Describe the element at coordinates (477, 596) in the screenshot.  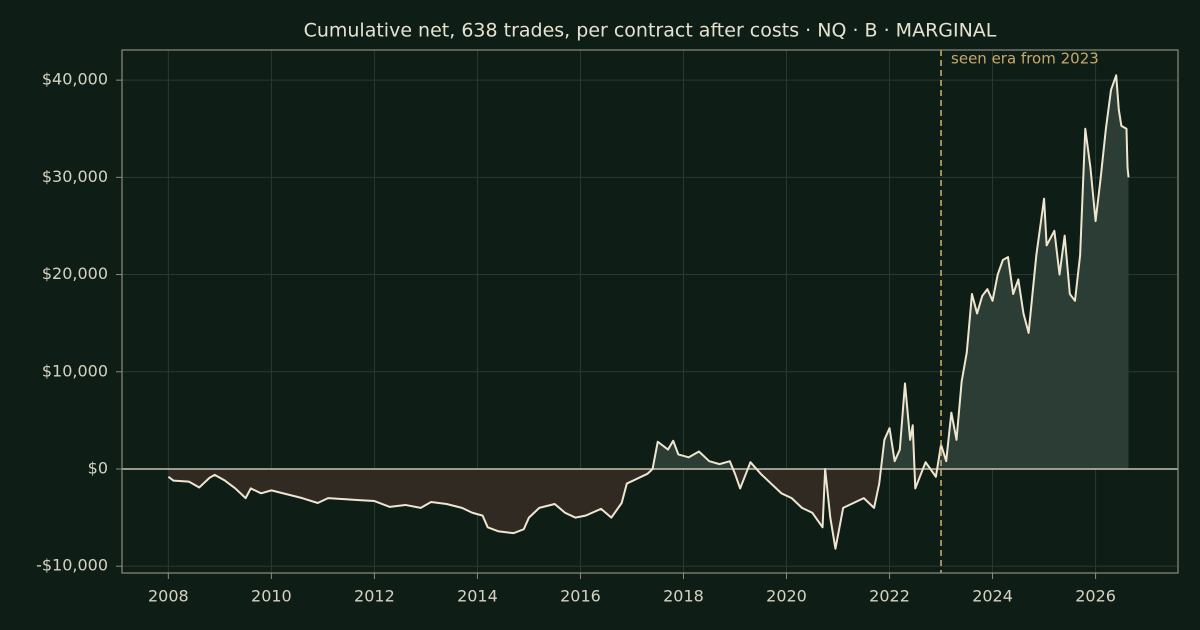
I see `x-tick-label: 2014` at that location.